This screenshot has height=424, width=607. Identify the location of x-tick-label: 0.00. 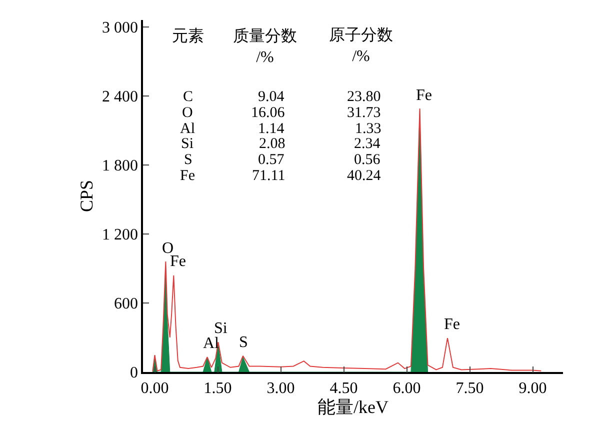
(154, 388).